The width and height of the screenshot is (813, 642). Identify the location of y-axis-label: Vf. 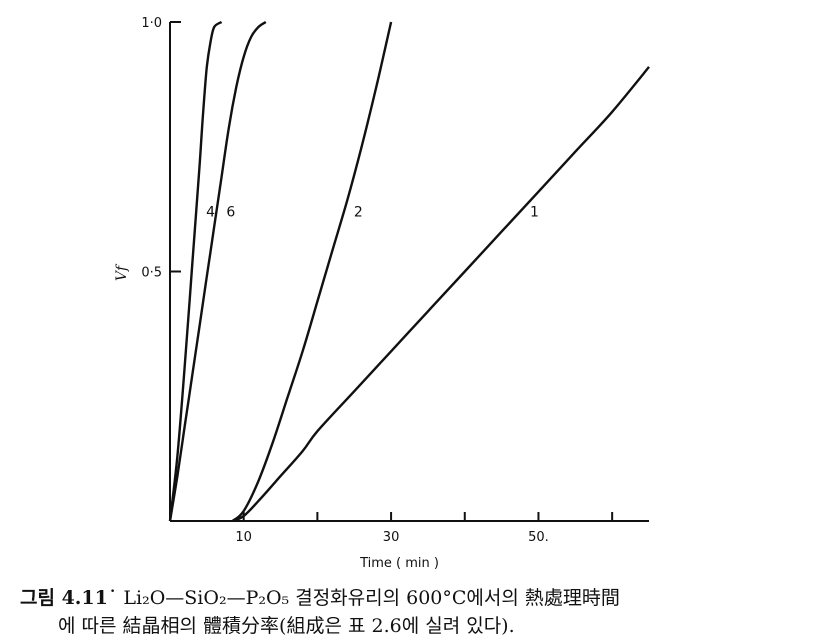
(122, 272).